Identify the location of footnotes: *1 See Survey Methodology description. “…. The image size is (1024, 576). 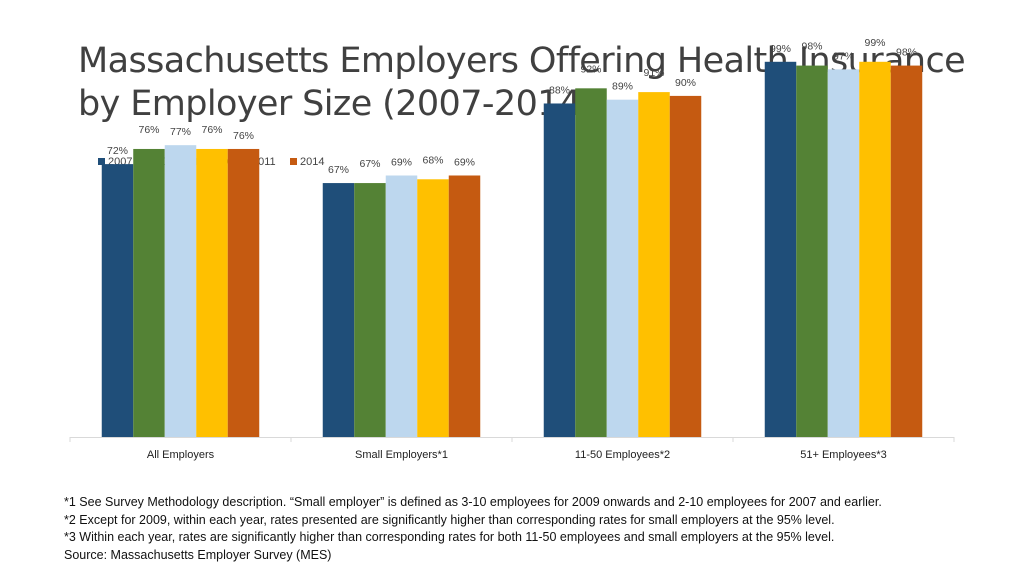
(539, 529).